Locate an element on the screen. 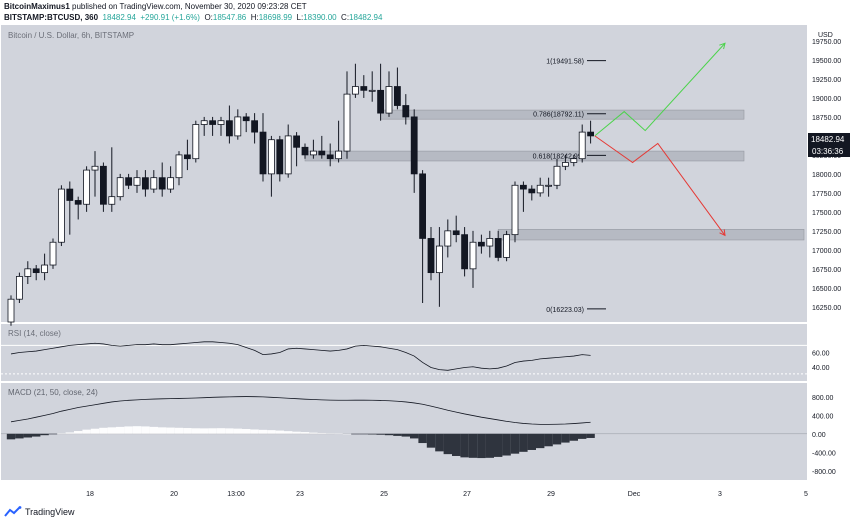 Image resolution: width=850 pixels, height=523 pixels. rsi-title: RSI (14, close) is located at coordinates (34, 333).